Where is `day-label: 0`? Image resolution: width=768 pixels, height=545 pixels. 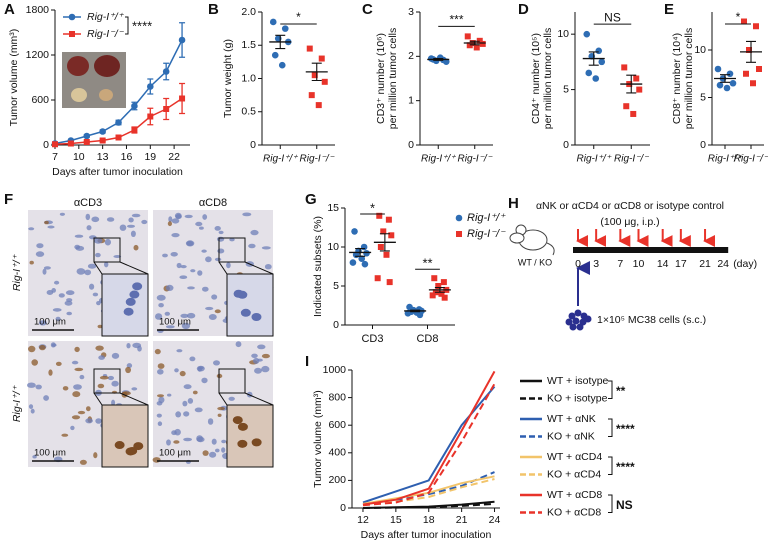
day-label: 0 is located at coordinates (578, 264).